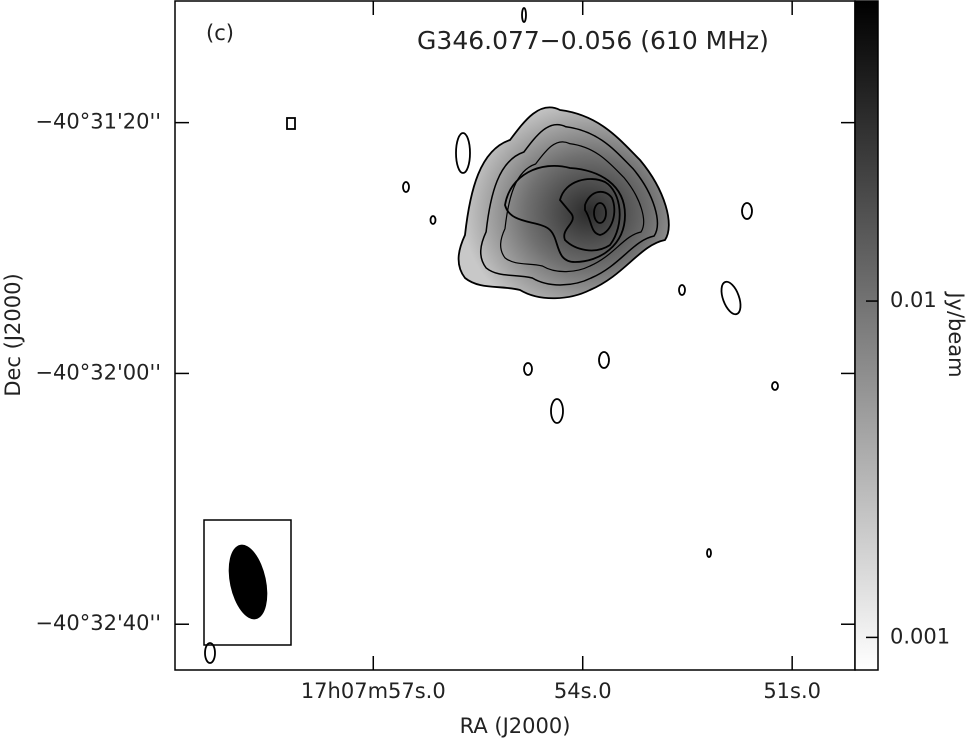  What do you see at coordinates (792, 691) in the screenshot?
I see `x-tick-label: 51s.0` at bounding box center [792, 691].